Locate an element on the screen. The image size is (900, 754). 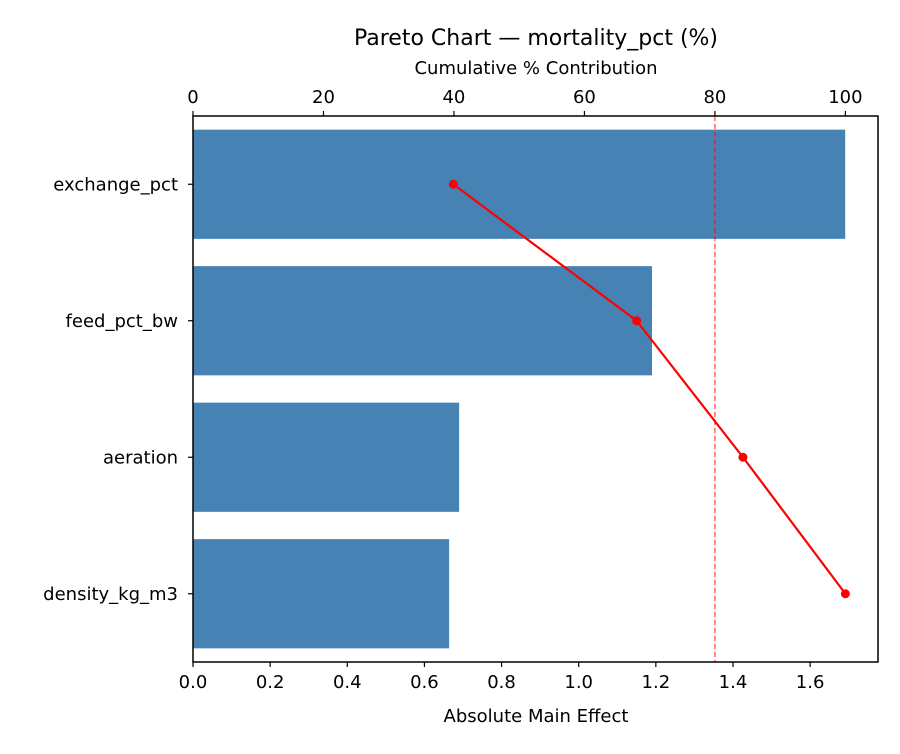
top-axis-label: Cumulative % Contribution is located at coordinates (535, 68).